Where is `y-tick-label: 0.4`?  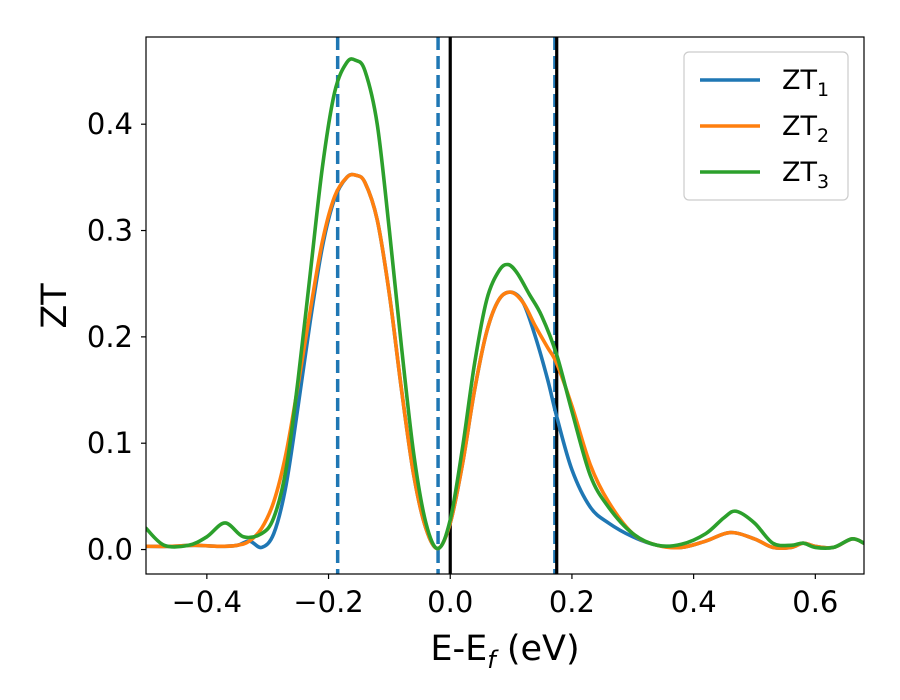 y-tick-label: 0.4 is located at coordinates (110, 124).